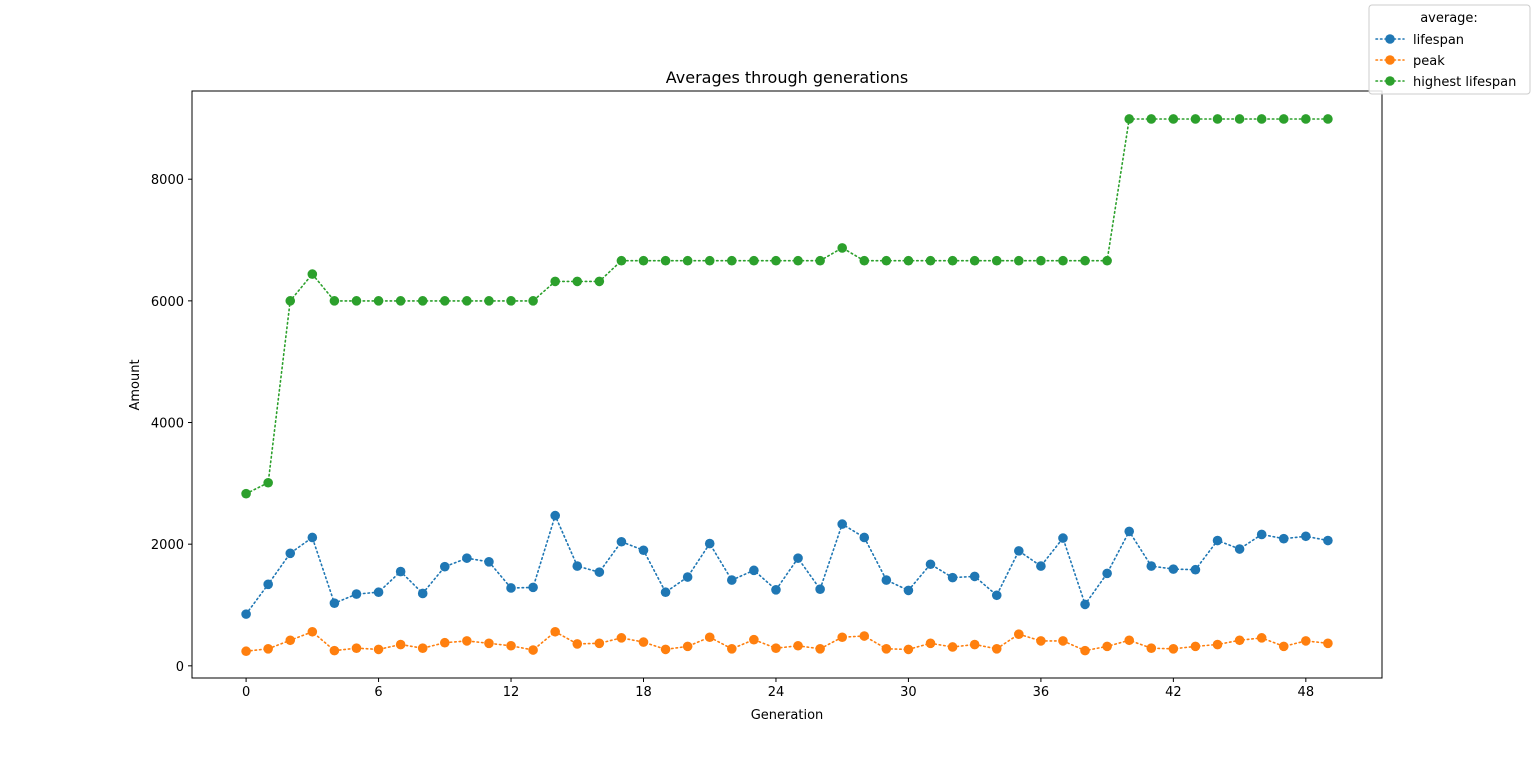  I want to click on legend-label: highest lifespan, so click(1464, 82).